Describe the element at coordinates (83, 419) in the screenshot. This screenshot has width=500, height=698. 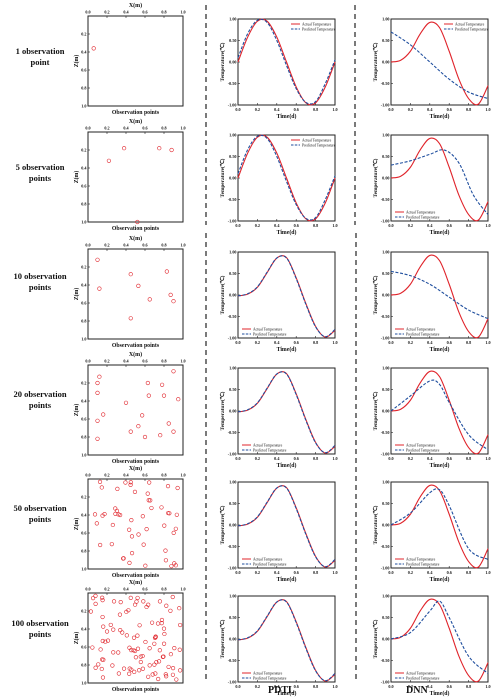
I see `y-tick-label: 0.6` at that location.